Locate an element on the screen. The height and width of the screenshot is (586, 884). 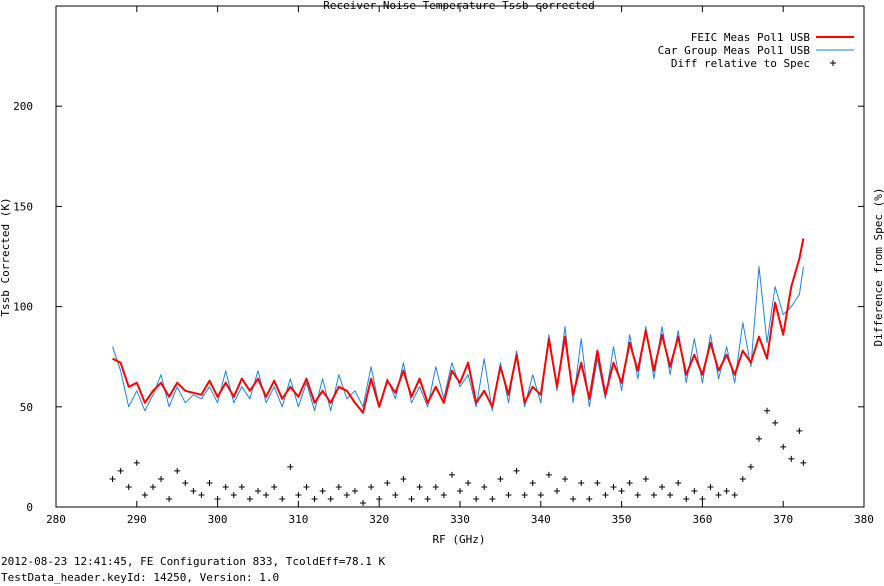
x-tick-label: 280 is located at coordinates (56, 519).